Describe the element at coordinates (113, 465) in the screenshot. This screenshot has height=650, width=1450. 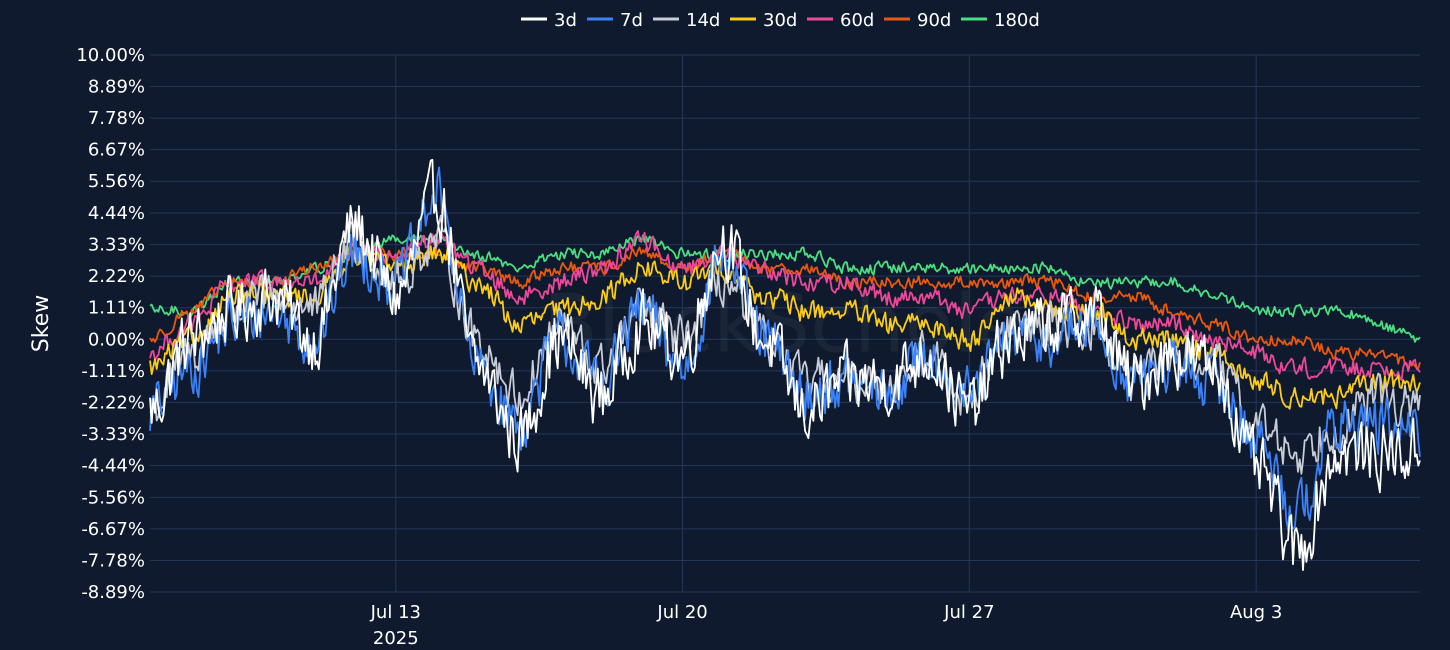
I see `y-tick-label: -4.44%` at that location.